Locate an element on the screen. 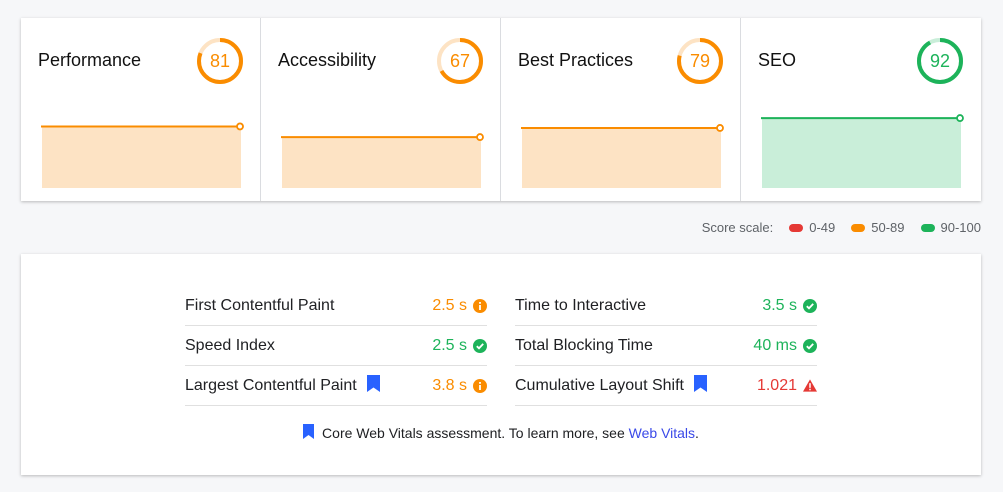 This screenshot has height=492, width=1003. footer-end: . is located at coordinates (697, 433).